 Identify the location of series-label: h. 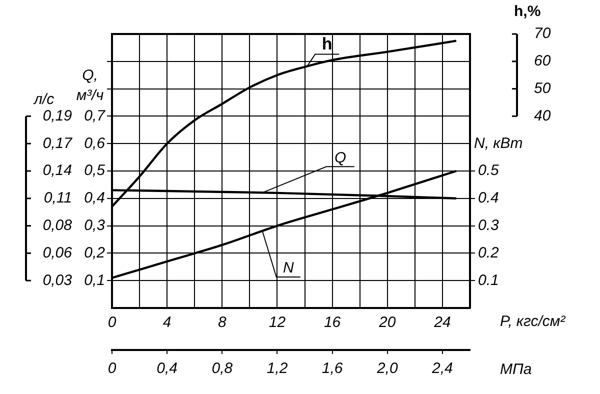
(327, 44).